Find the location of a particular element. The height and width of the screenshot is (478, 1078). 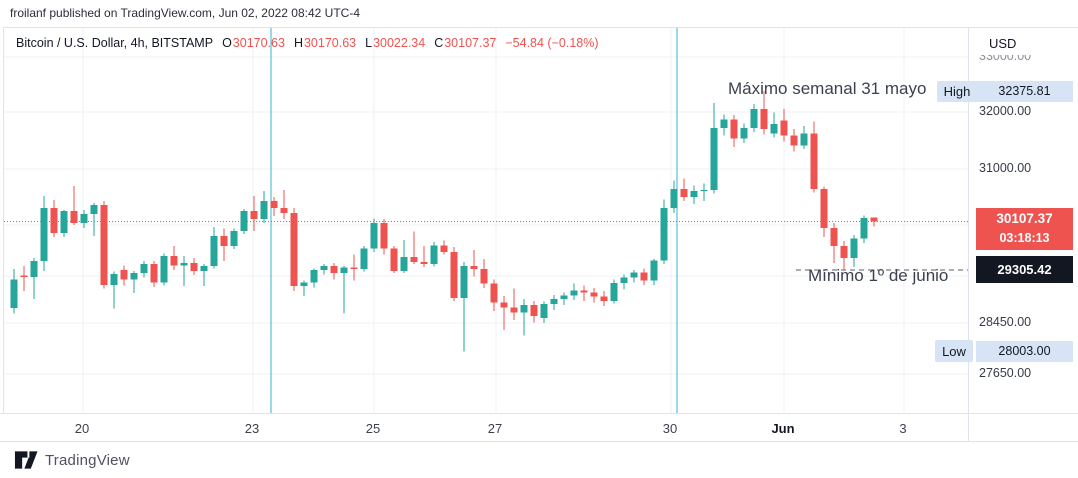

tradingview-logo-text: TradingView is located at coordinates (87, 460).